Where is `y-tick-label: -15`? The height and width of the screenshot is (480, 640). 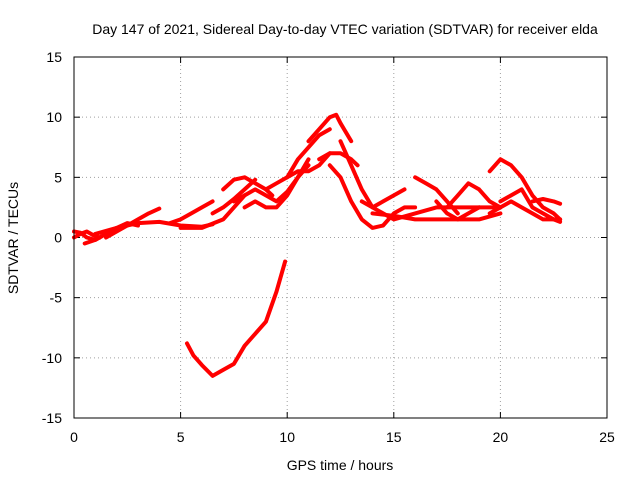 y-tick-label: -15 is located at coordinates (52, 418).